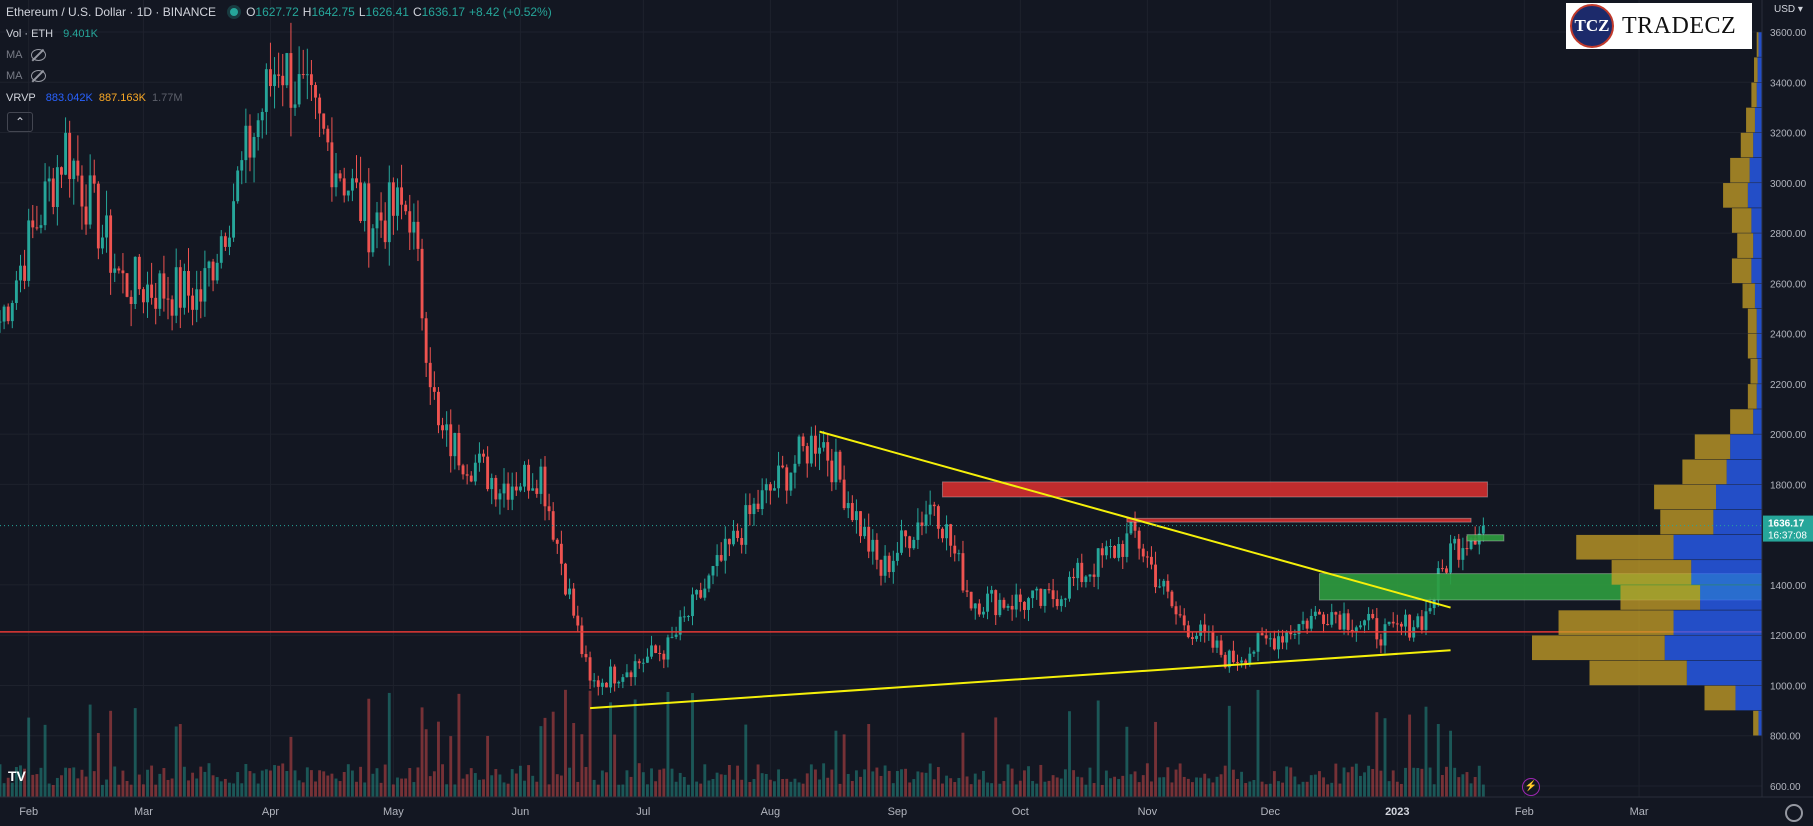 Image resolution: width=1813 pixels, height=826 pixels. I want to click on vrvp-indicator: VRVP 883.042K 887.163K 1.77M, so click(94, 98).